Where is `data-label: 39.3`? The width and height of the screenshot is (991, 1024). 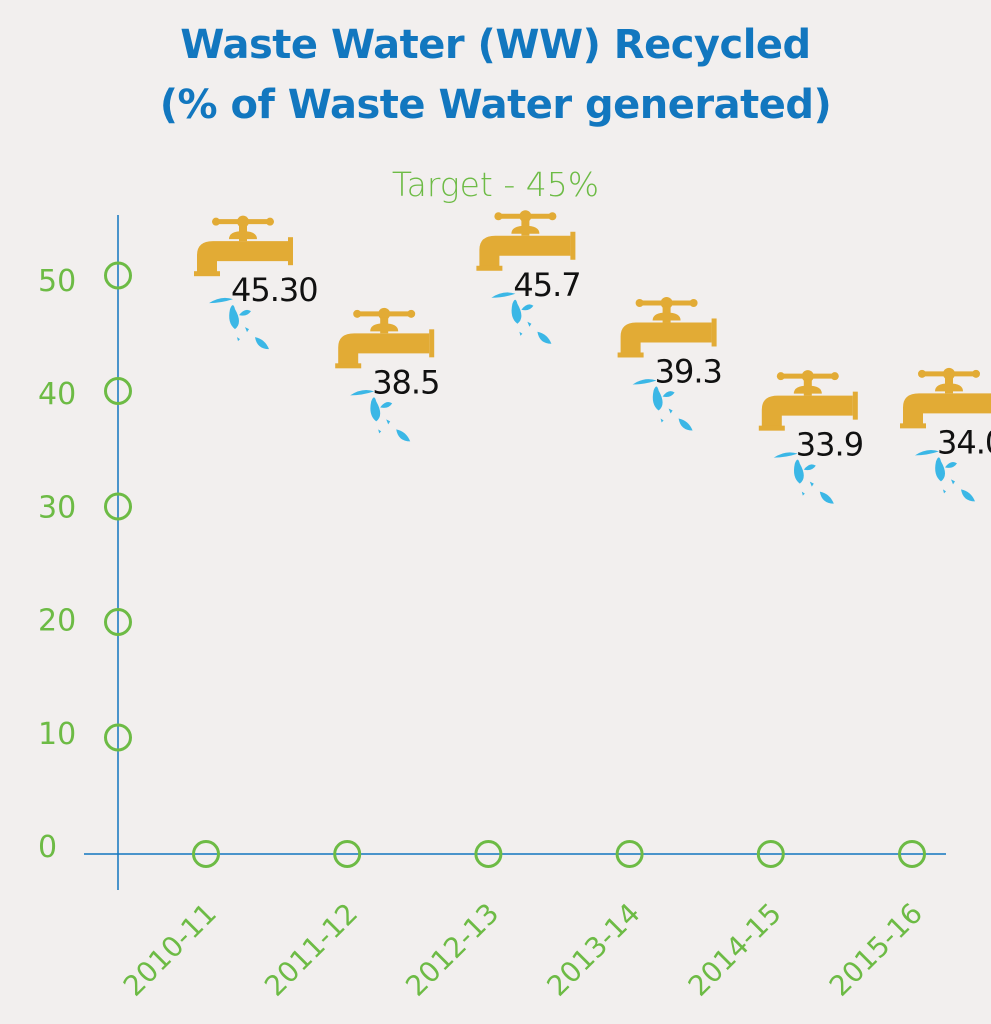 data-label: 39.3 is located at coordinates (688, 371).